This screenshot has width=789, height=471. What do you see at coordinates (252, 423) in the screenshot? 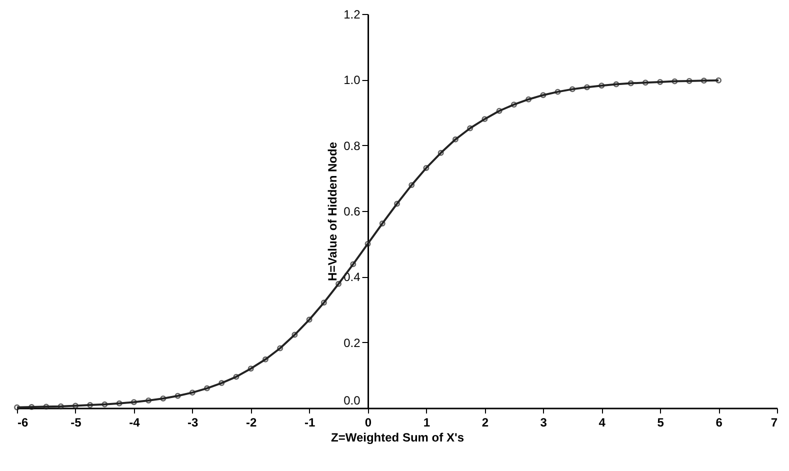
I see `x-tick-label: -2` at bounding box center [252, 423].